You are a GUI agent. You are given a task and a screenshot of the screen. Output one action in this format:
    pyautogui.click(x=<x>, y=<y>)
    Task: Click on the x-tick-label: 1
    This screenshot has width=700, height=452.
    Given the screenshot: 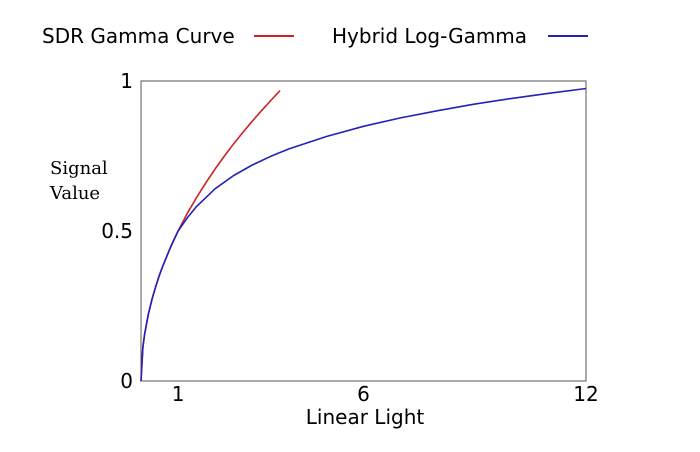 What is the action you would take?
    pyautogui.click(x=178, y=394)
    